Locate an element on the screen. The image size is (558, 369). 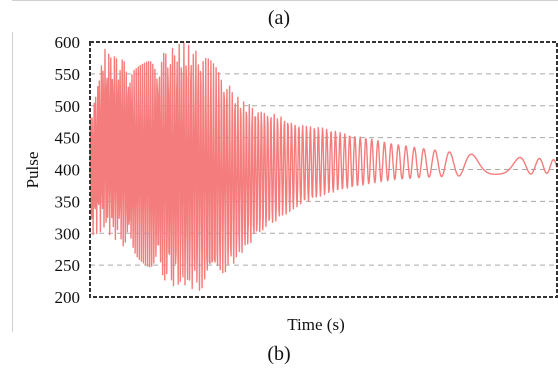
caption-bottom: (b) is located at coordinates (279, 354).